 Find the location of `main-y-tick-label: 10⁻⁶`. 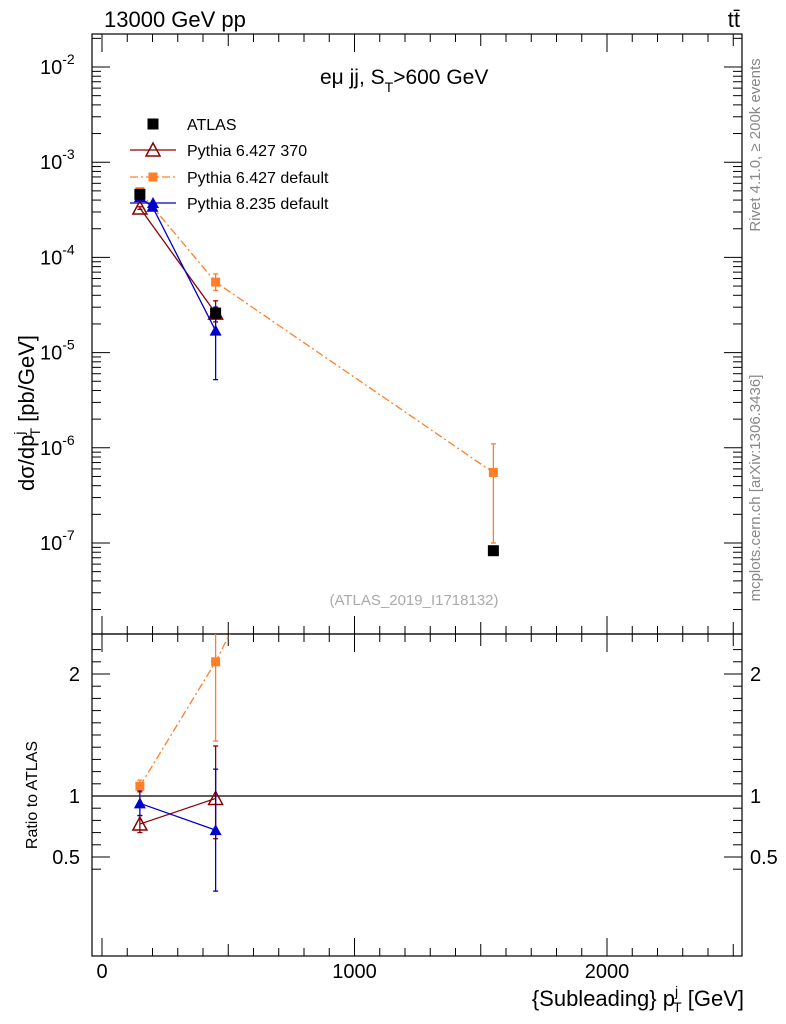

main-y-tick-label: 10⁻⁶ is located at coordinates (57, 446).